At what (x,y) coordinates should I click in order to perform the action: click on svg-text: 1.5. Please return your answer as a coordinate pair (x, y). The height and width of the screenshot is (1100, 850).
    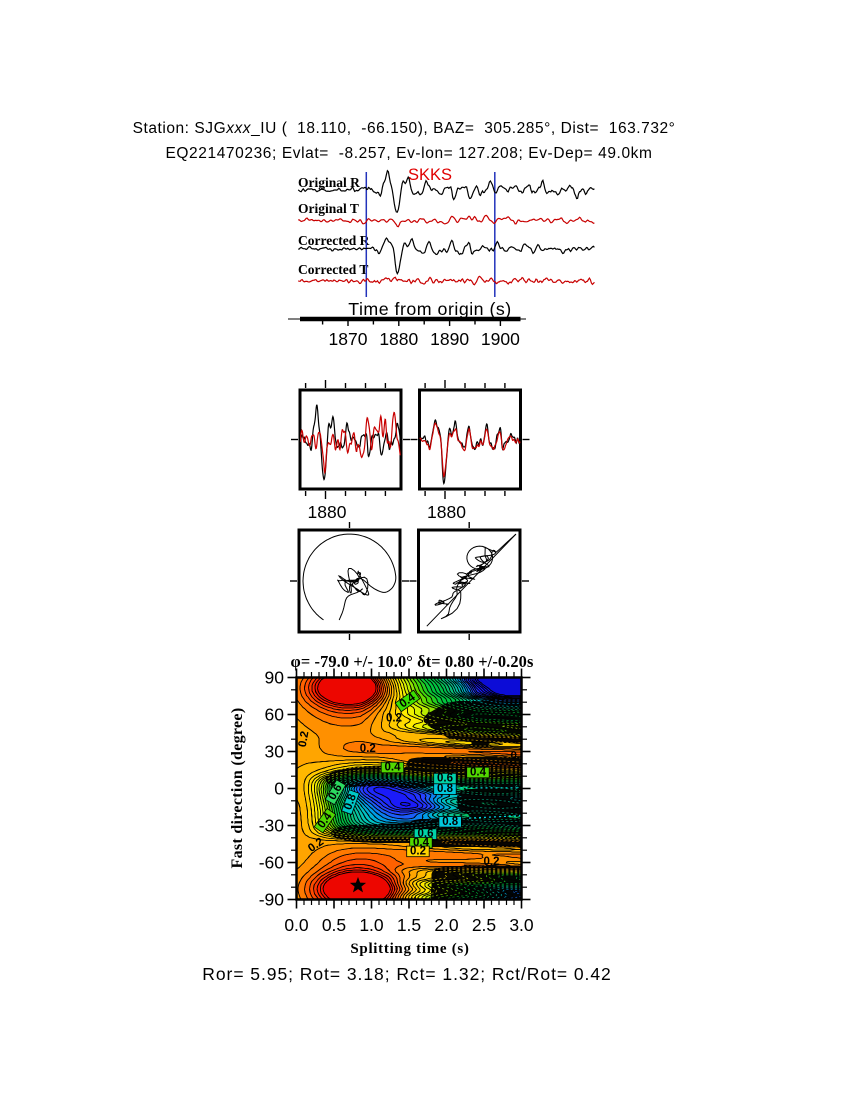
    Looking at the image, I should click on (409, 925).